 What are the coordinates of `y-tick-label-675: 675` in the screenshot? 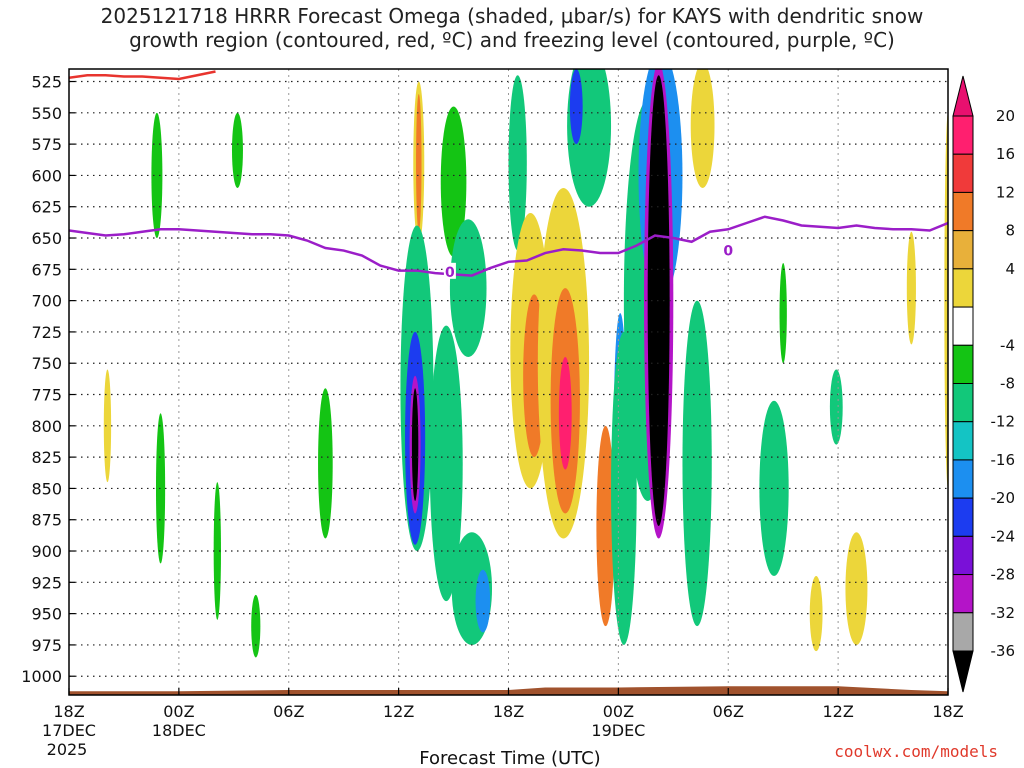 It's located at (46, 269).